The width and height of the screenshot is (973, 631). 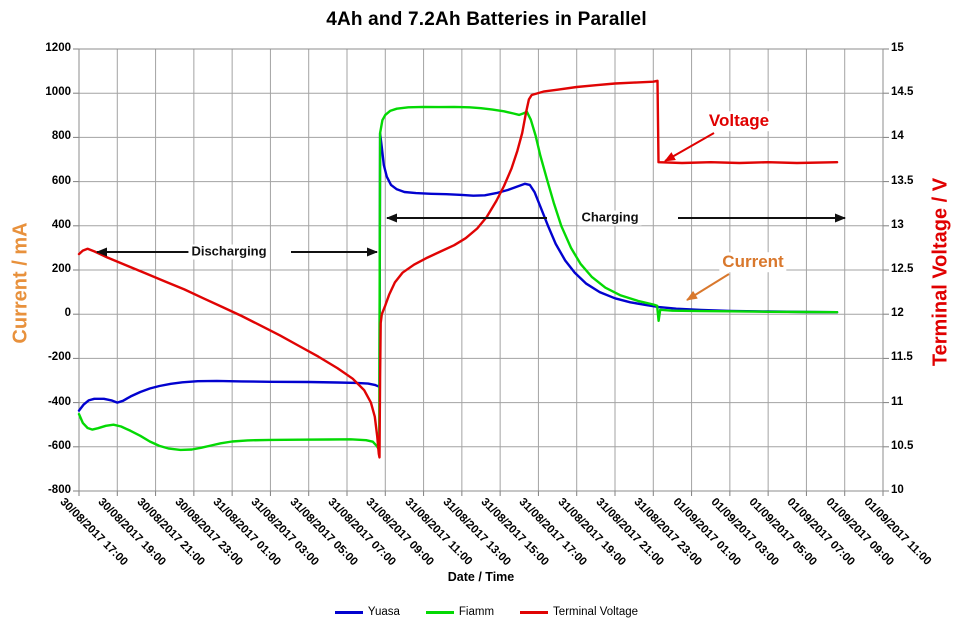 I want to click on y-left-tick-label: 800, so click(x=61, y=136).